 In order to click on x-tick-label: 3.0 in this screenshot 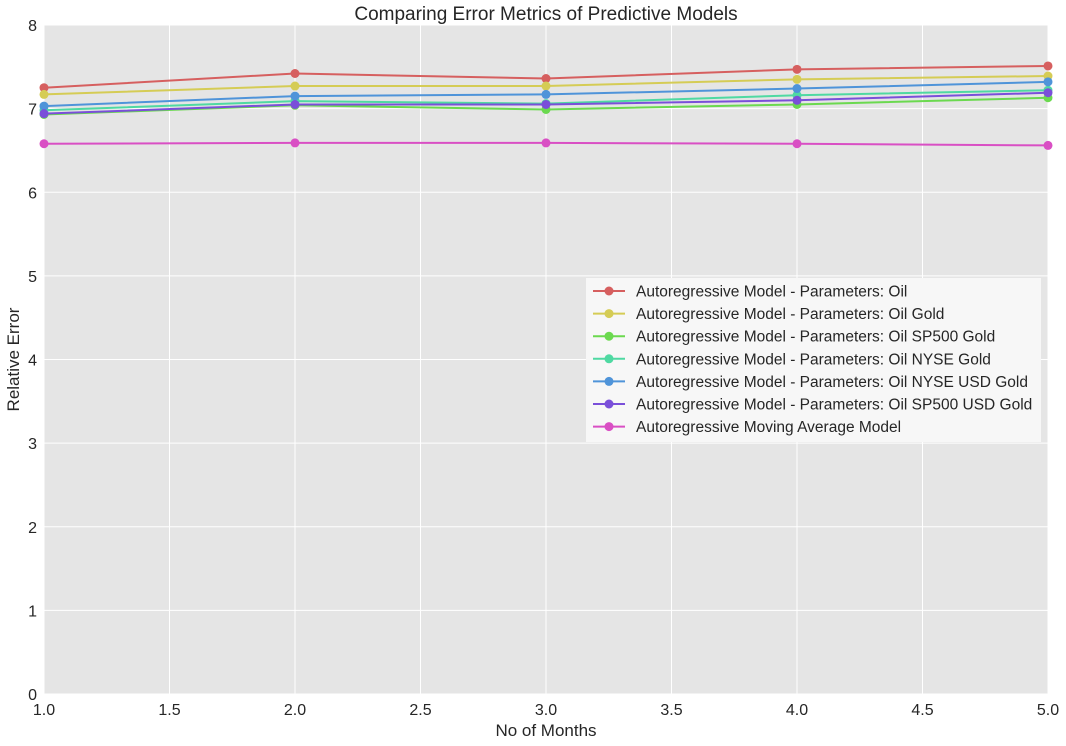, I will do `click(546, 710)`.